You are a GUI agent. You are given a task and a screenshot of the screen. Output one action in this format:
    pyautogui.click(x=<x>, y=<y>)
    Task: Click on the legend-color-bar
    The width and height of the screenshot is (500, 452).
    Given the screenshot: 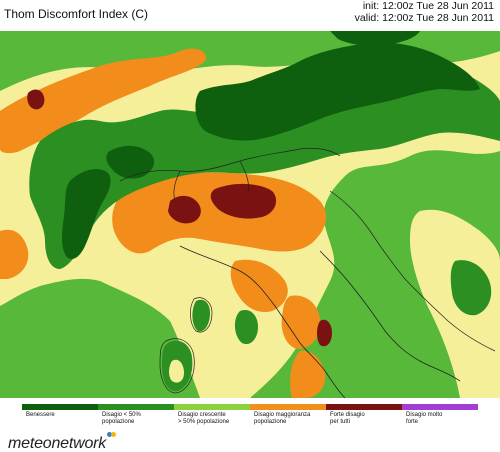 What is the action you would take?
    pyautogui.click(x=250, y=407)
    